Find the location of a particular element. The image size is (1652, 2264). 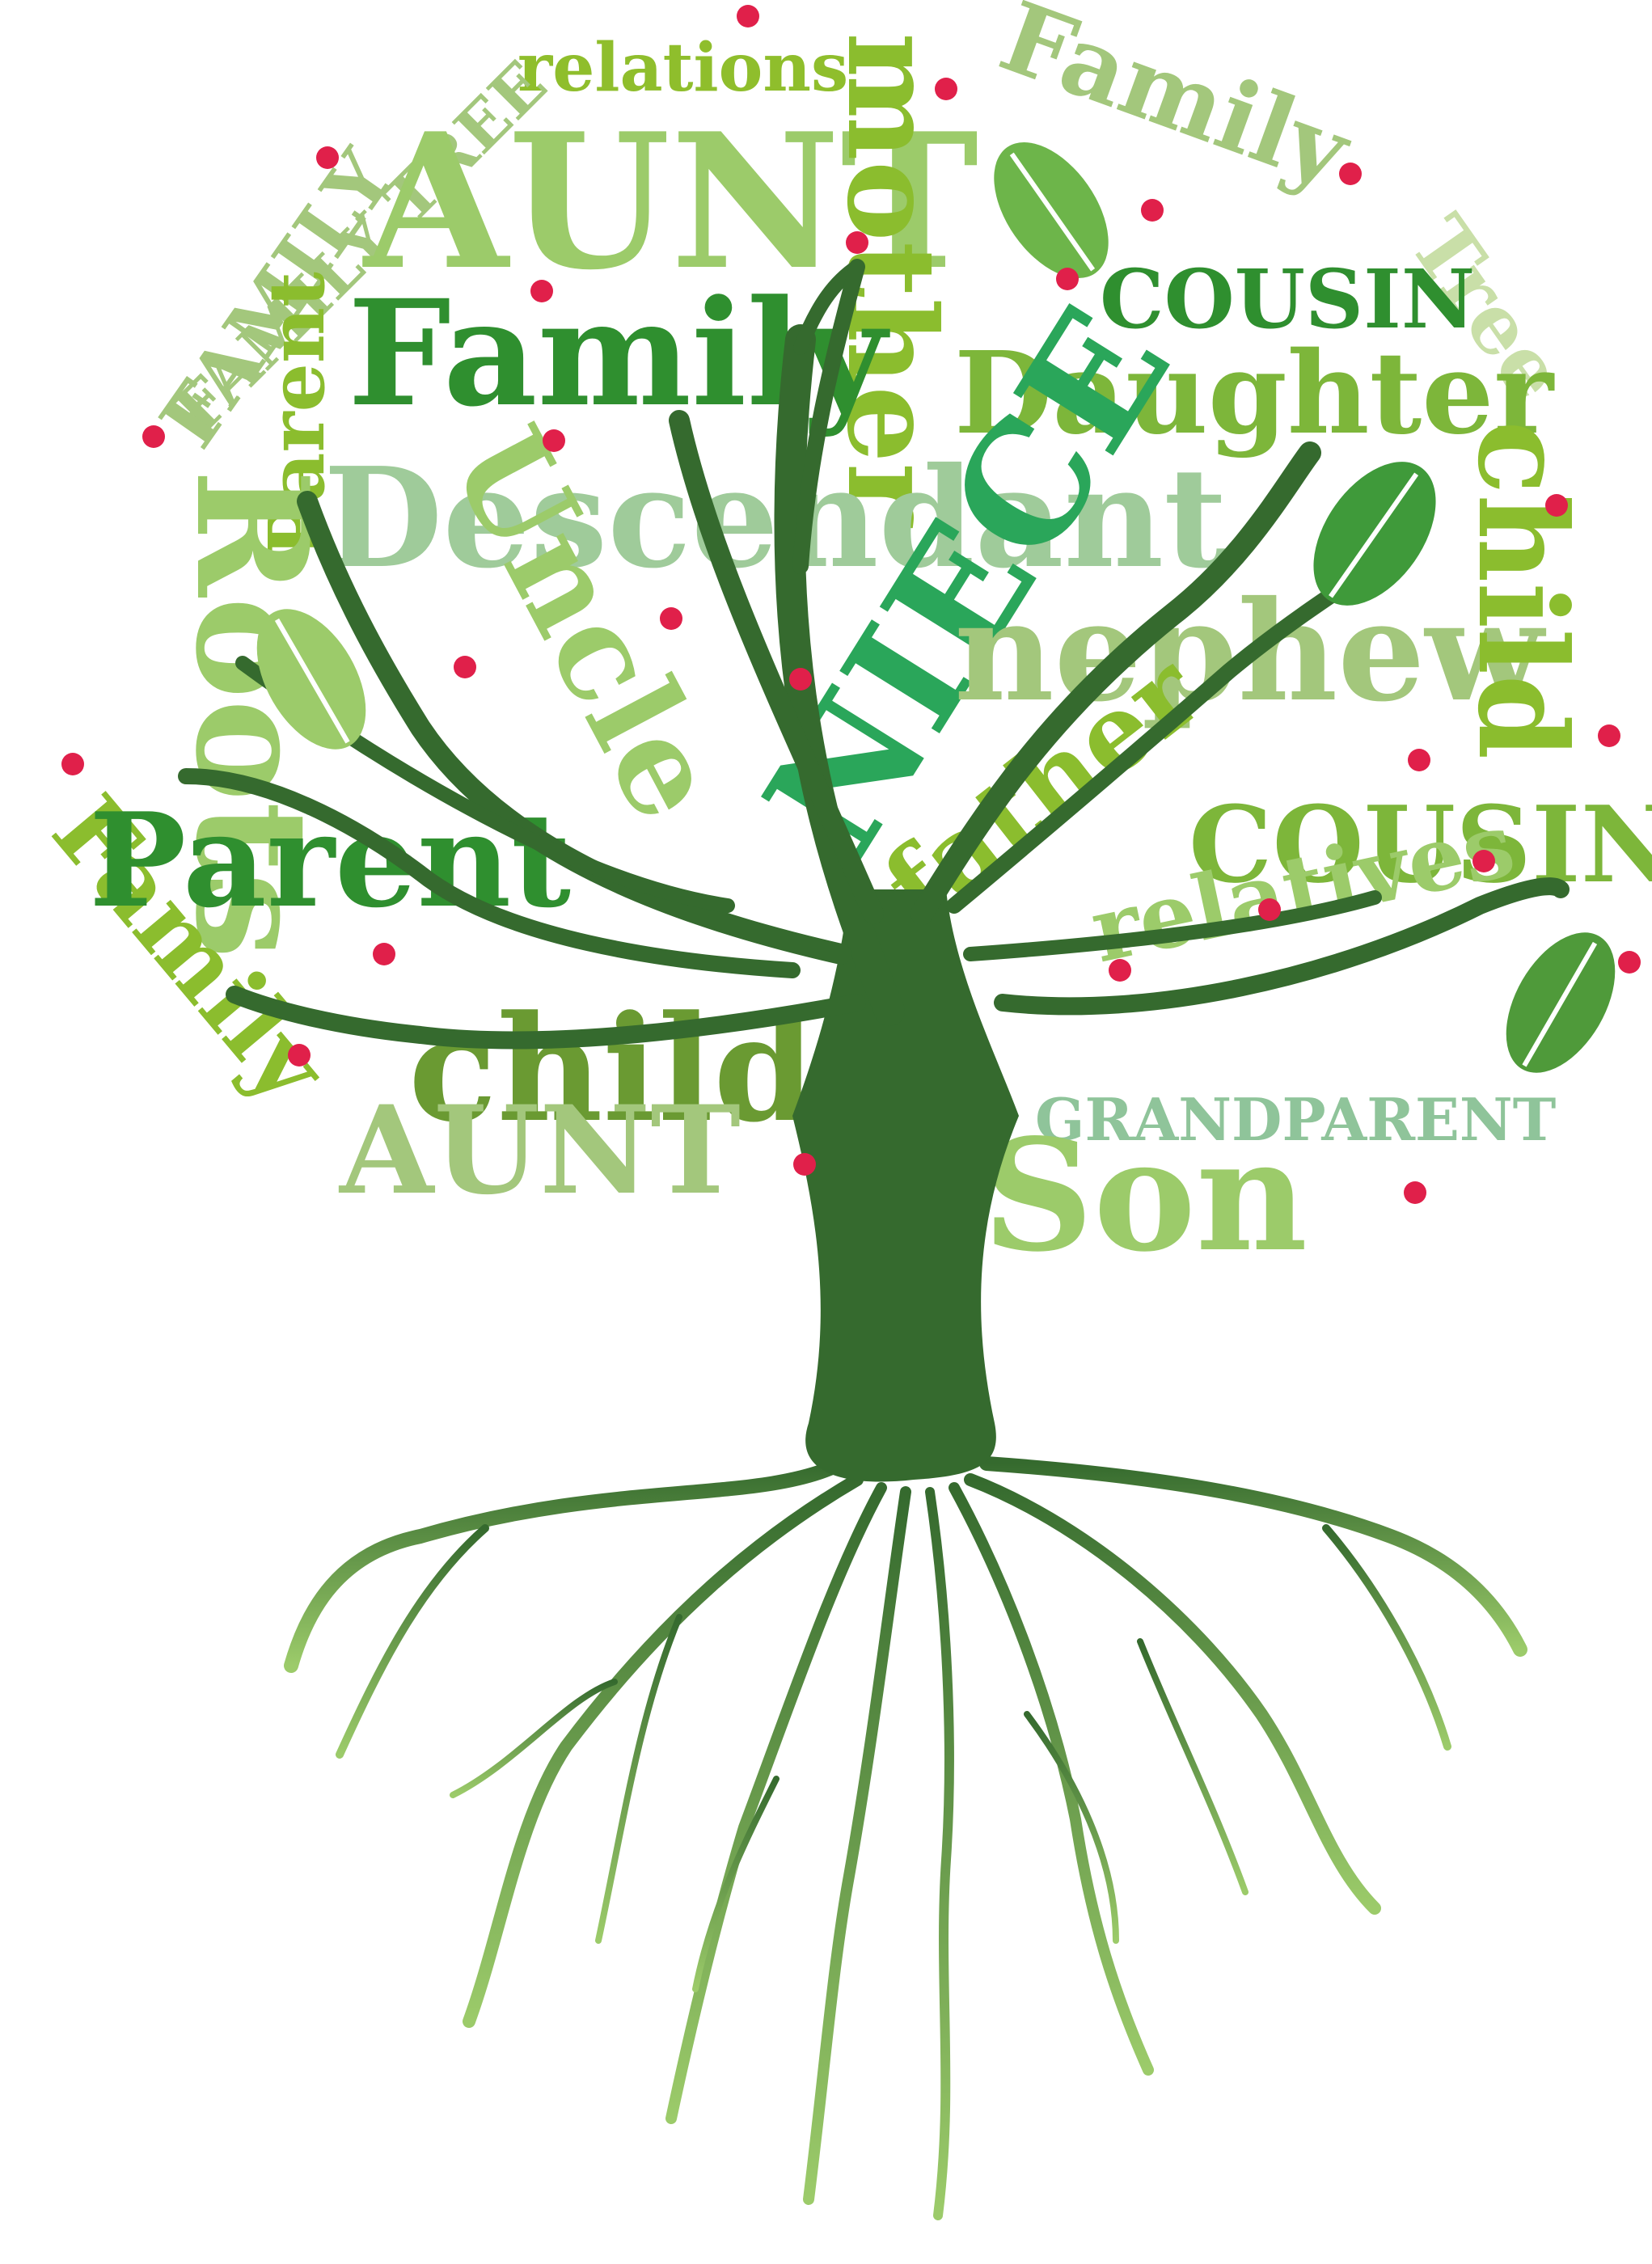

word-cousin-right: COUSIN is located at coordinates (1420, 844).